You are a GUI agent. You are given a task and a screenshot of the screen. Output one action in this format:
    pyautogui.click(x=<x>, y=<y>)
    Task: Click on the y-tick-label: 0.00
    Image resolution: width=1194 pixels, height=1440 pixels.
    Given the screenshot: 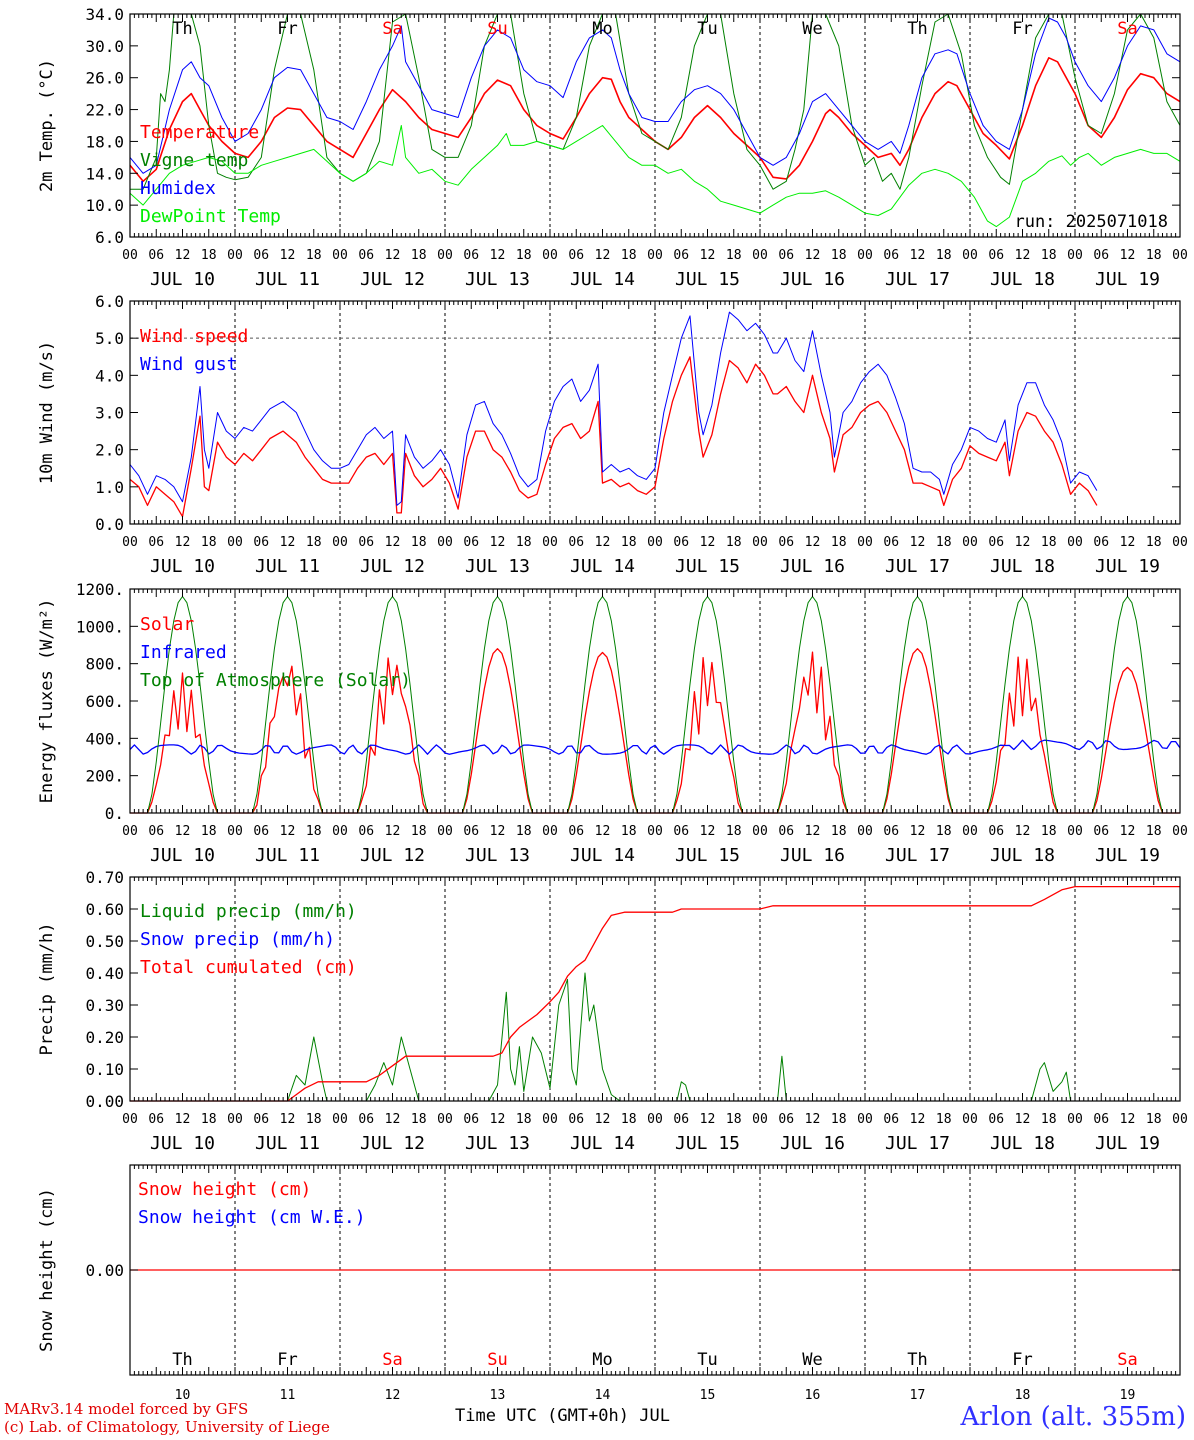 What is the action you would take?
    pyautogui.click(x=104, y=1101)
    